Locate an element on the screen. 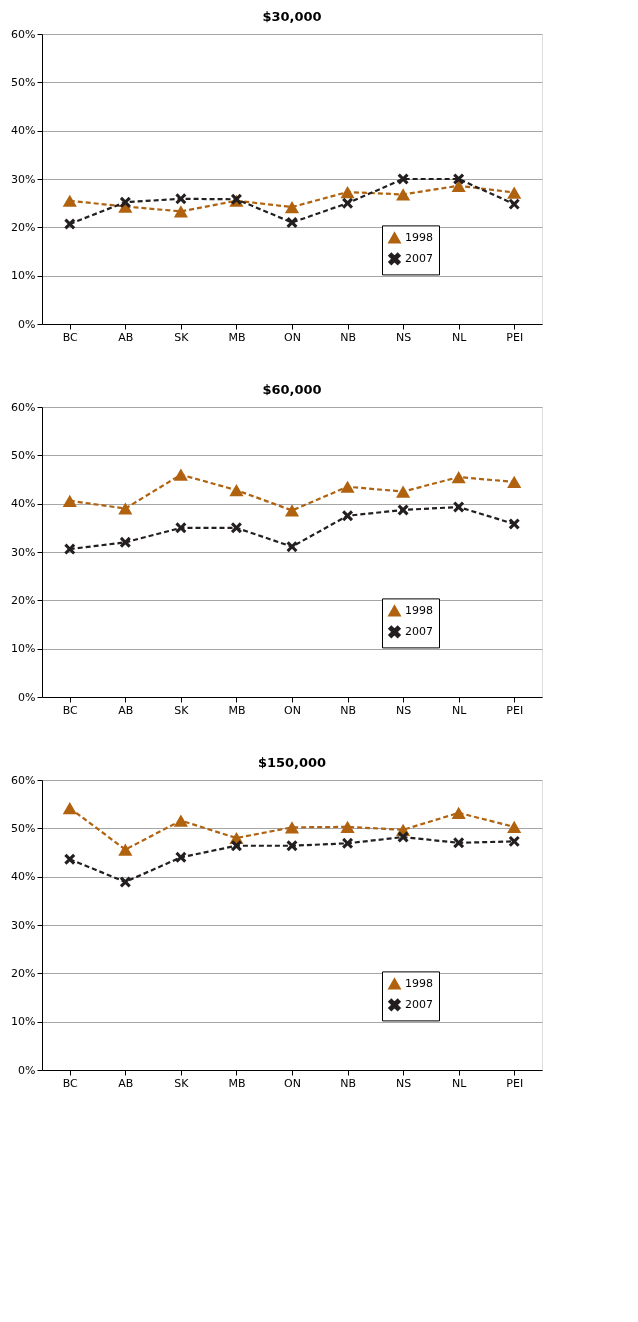  chart-title: $150,000 is located at coordinates (292, 762).